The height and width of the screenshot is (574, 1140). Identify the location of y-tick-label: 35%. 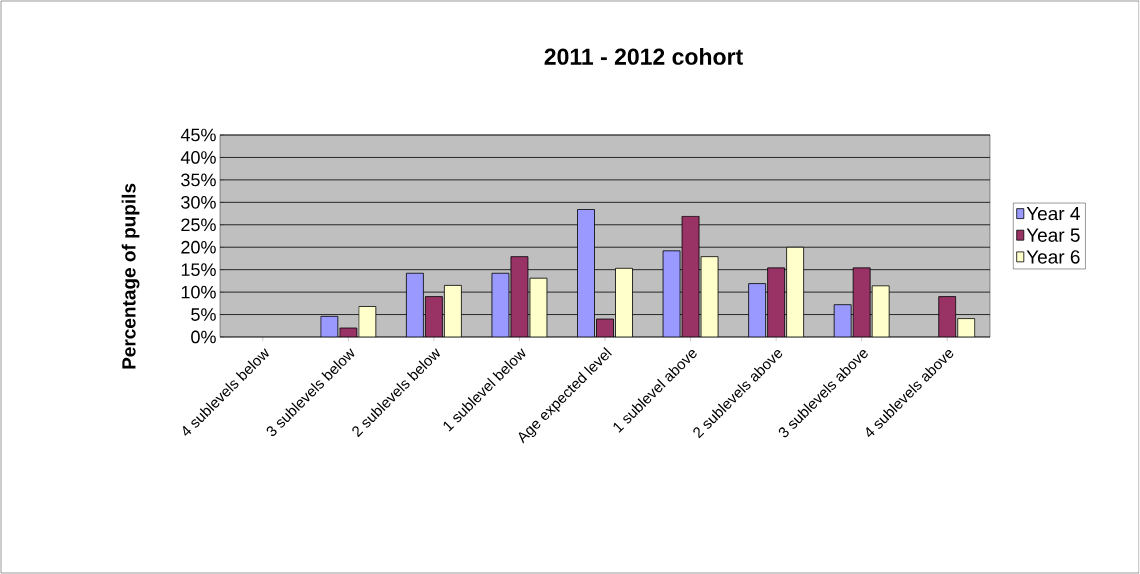
(198, 180).